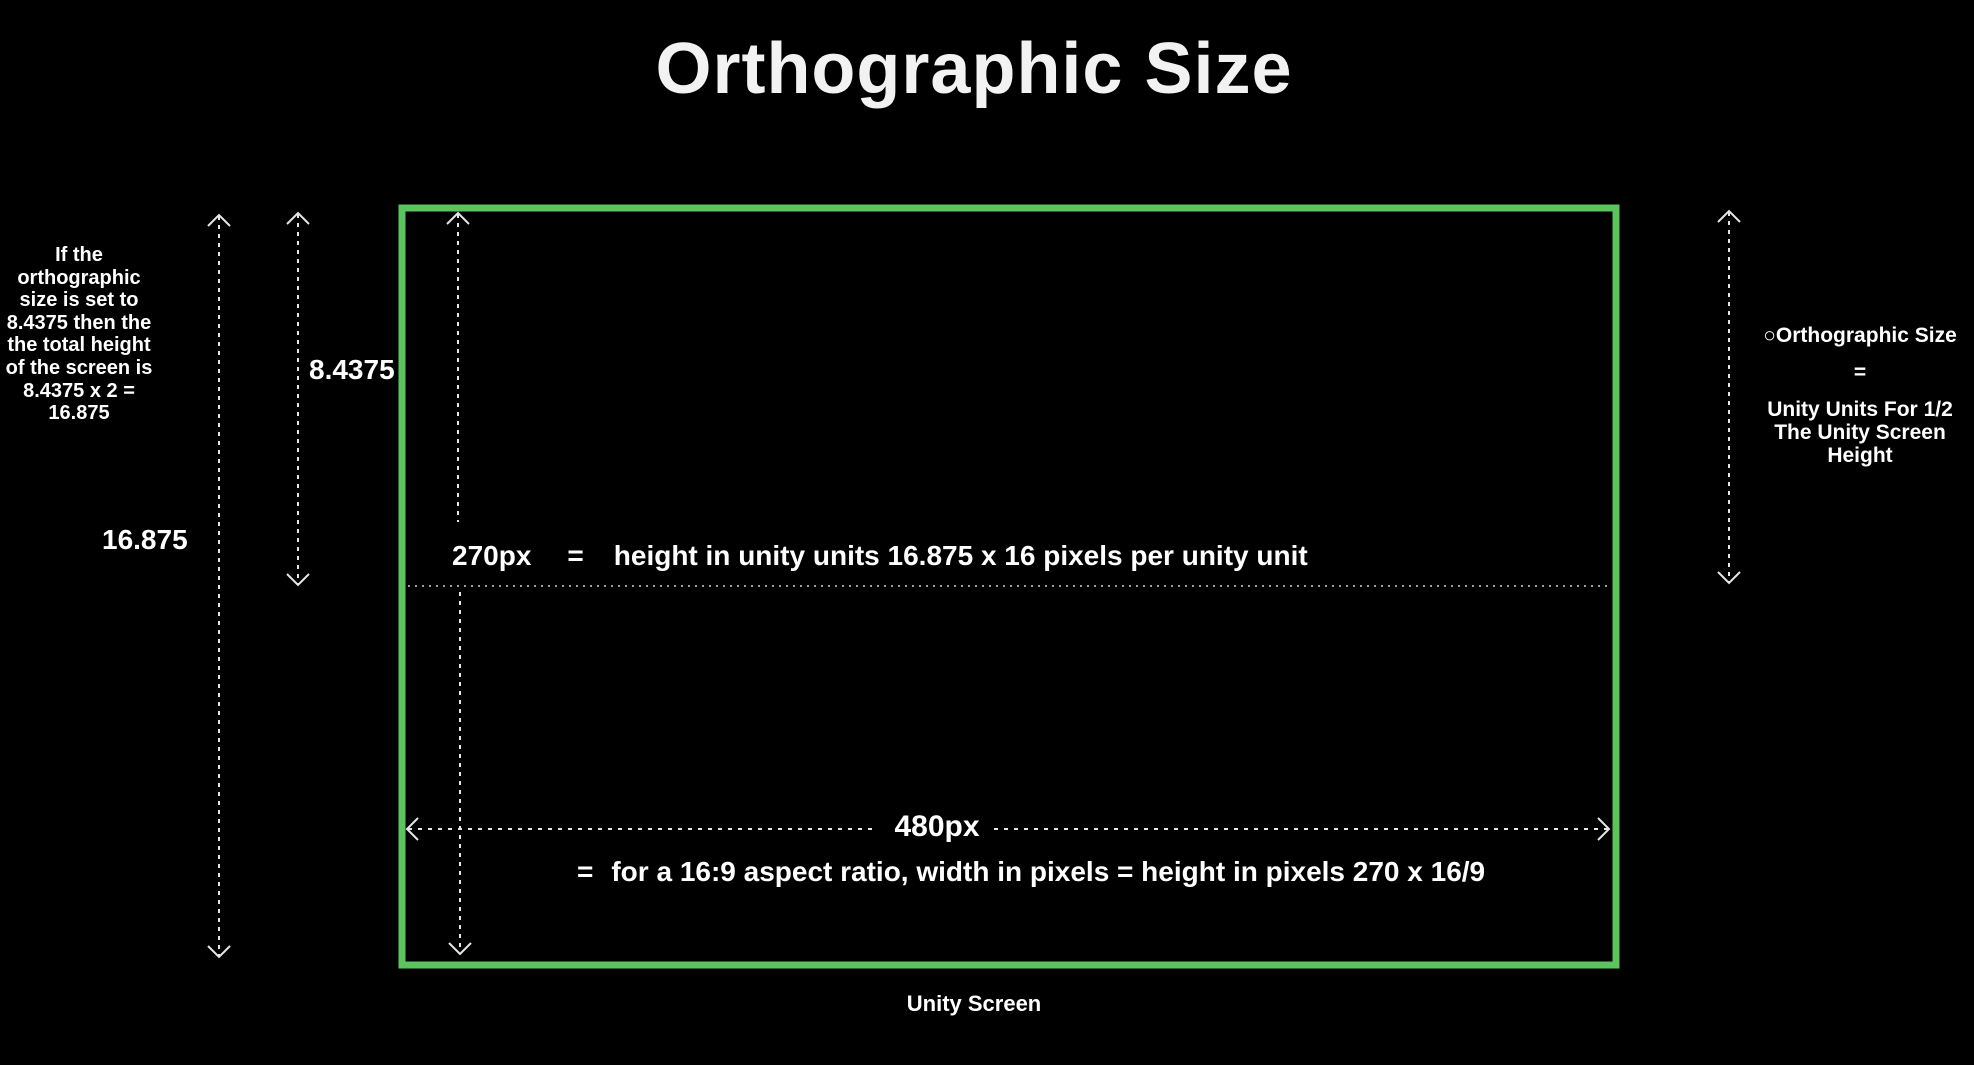  Describe the element at coordinates (492, 555) in the screenshot. I see `height-px-label: 270px` at that location.